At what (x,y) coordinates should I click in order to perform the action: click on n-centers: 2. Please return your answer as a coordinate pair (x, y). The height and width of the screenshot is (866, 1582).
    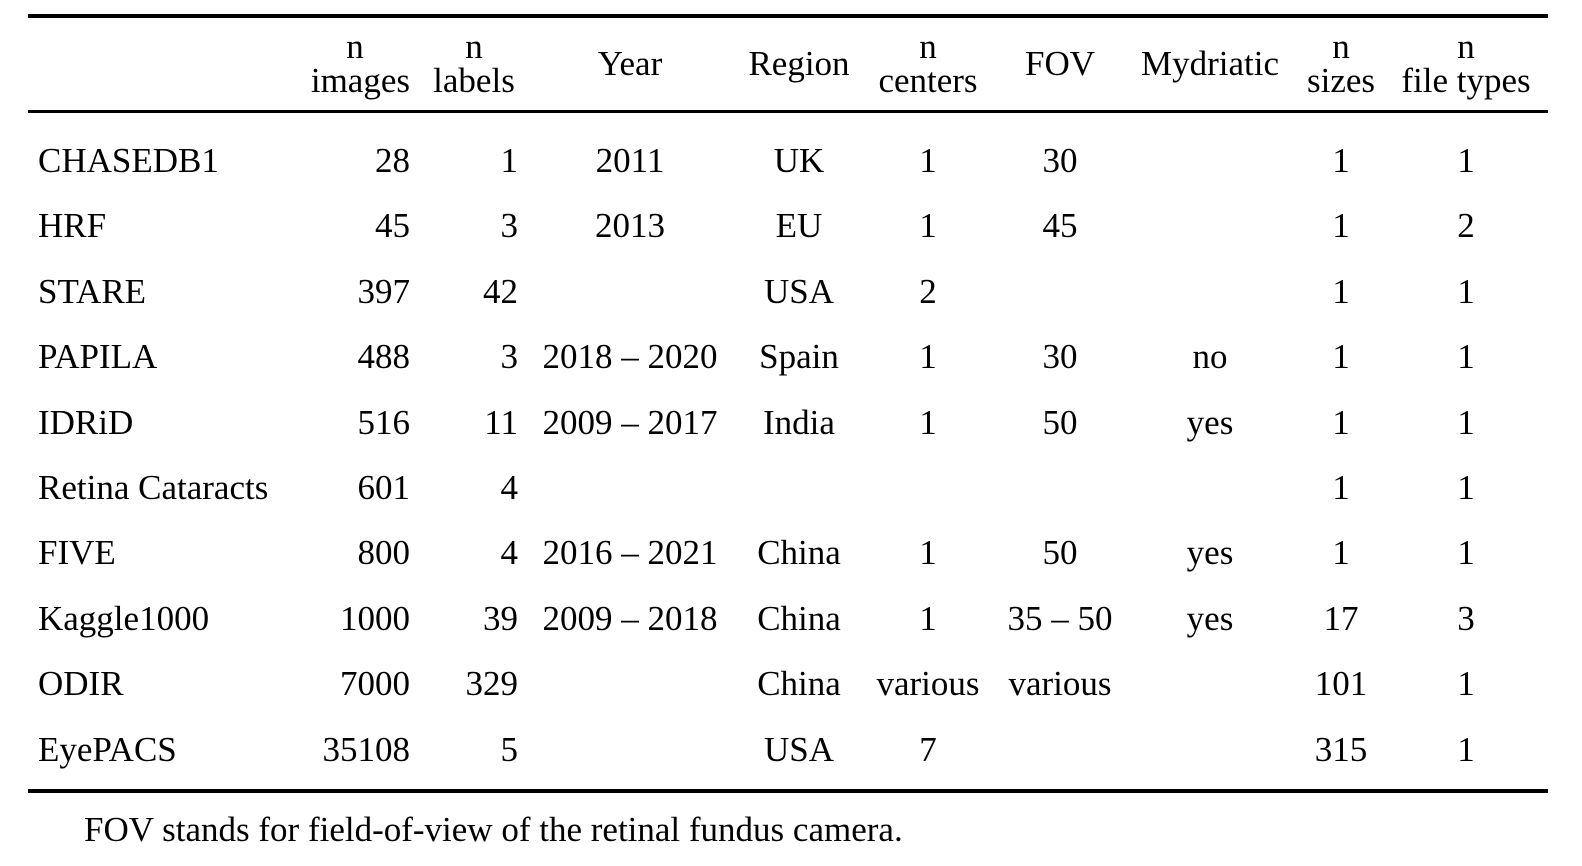
    Looking at the image, I should click on (928, 291).